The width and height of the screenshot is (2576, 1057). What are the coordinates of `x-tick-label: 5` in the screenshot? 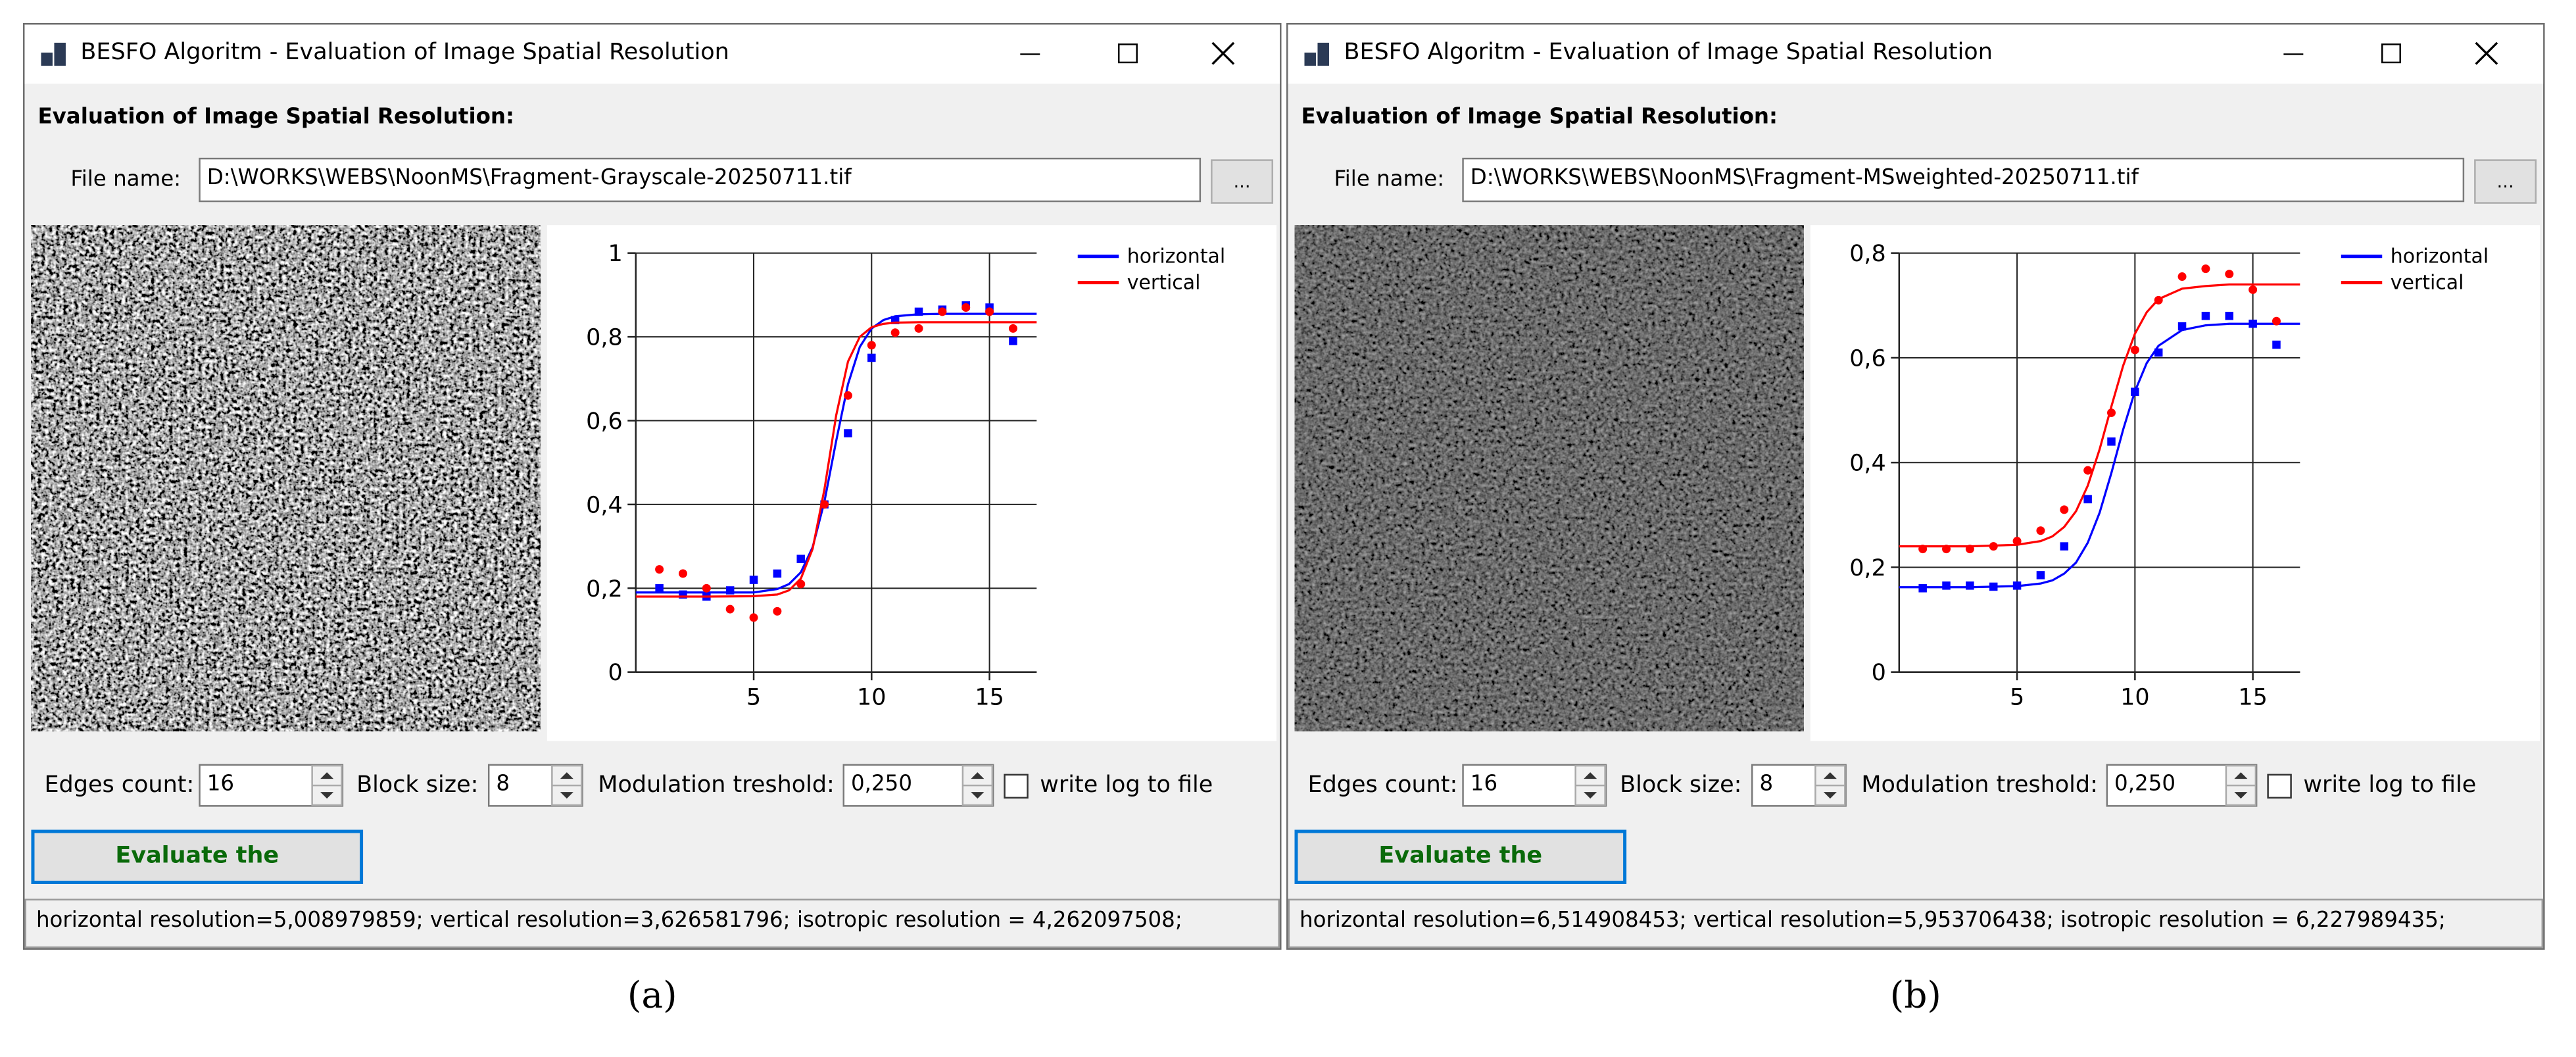 It's located at (754, 698).